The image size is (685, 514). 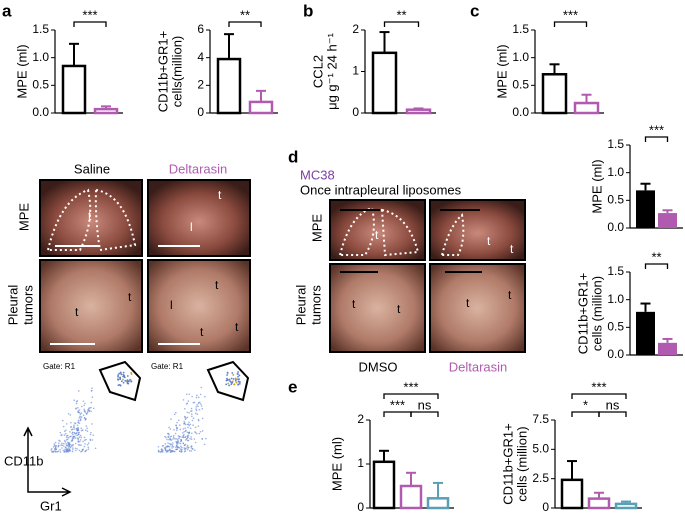 What do you see at coordinates (51, 505) in the screenshot?
I see `axis-label: Gr1` at bounding box center [51, 505].